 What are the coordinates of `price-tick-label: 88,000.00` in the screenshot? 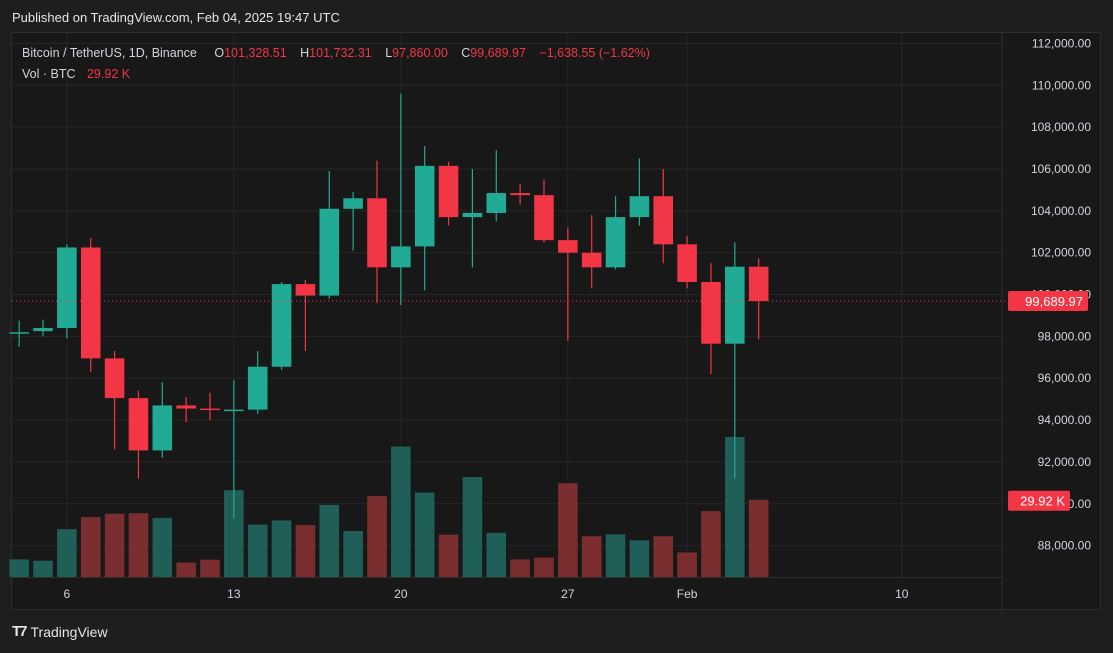 It's located at (1065, 546).